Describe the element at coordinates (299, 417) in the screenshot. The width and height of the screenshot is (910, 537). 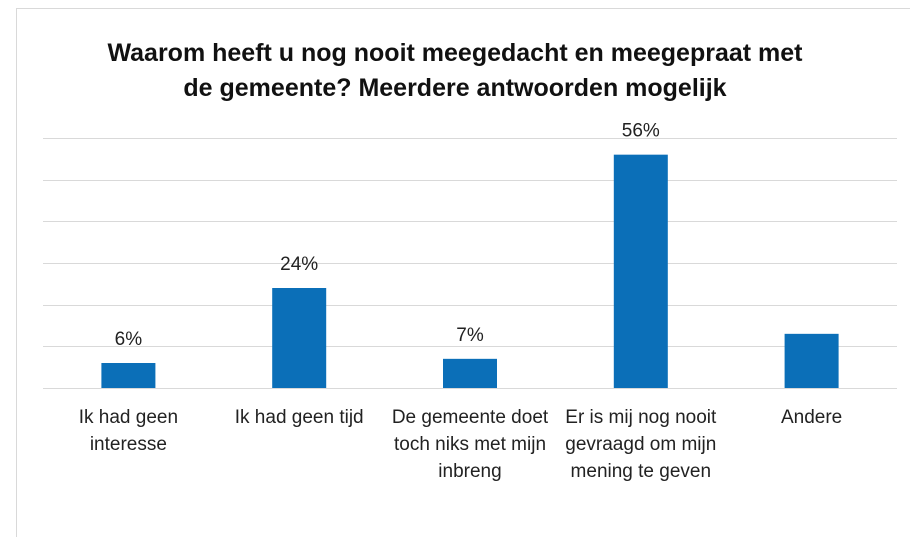
I see `x-tick-label: Ik had geen tijd` at that location.